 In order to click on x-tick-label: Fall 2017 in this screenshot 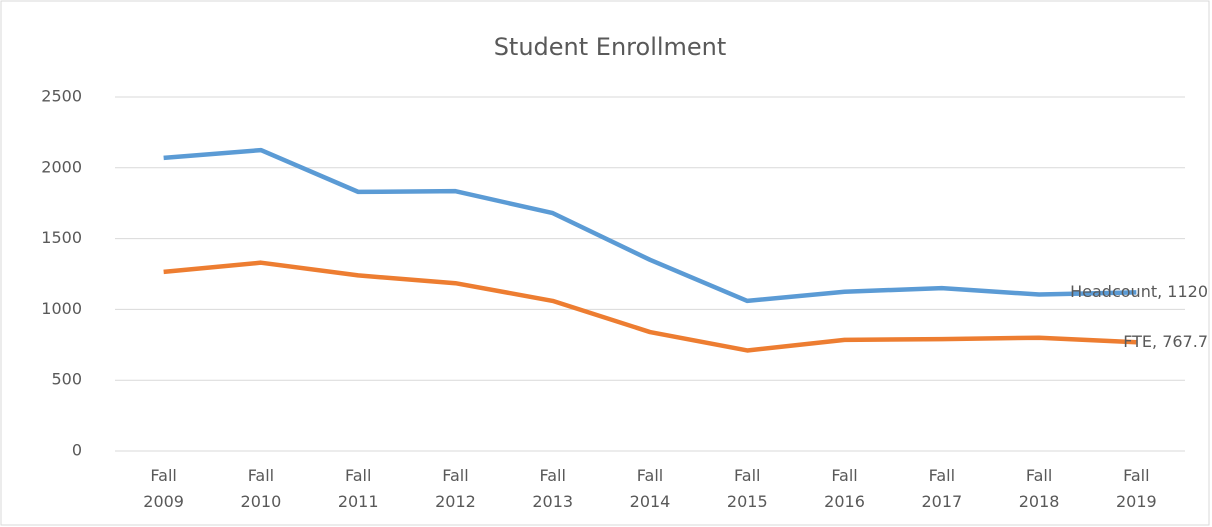, I will do `click(941, 488)`.